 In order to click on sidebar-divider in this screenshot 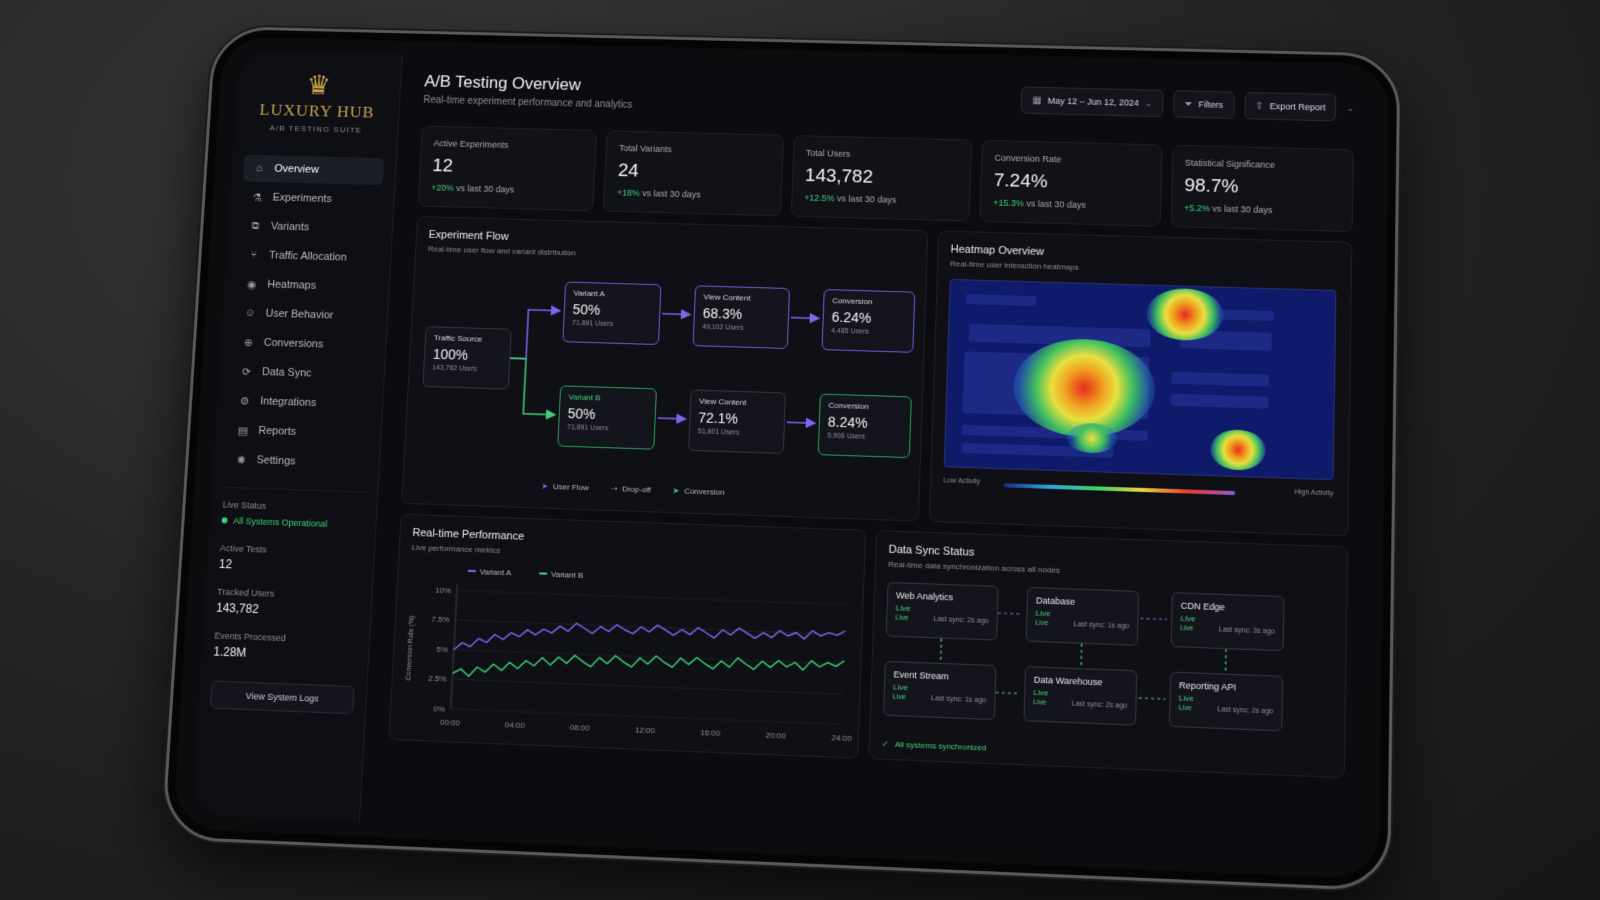, I will do `click(295, 490)`.